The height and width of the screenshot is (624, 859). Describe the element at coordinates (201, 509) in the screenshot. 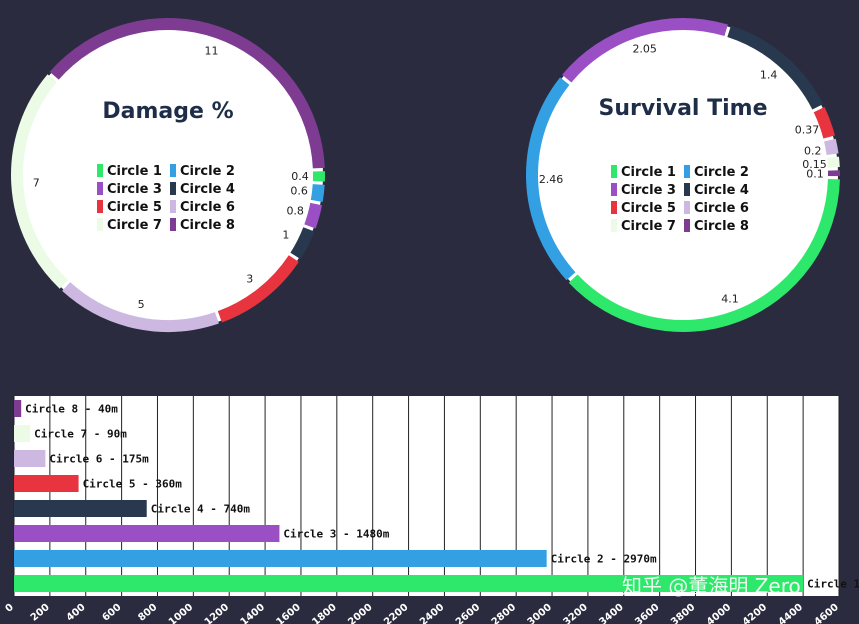

I see `bar-label: Circle 4 - 740m` at that location.